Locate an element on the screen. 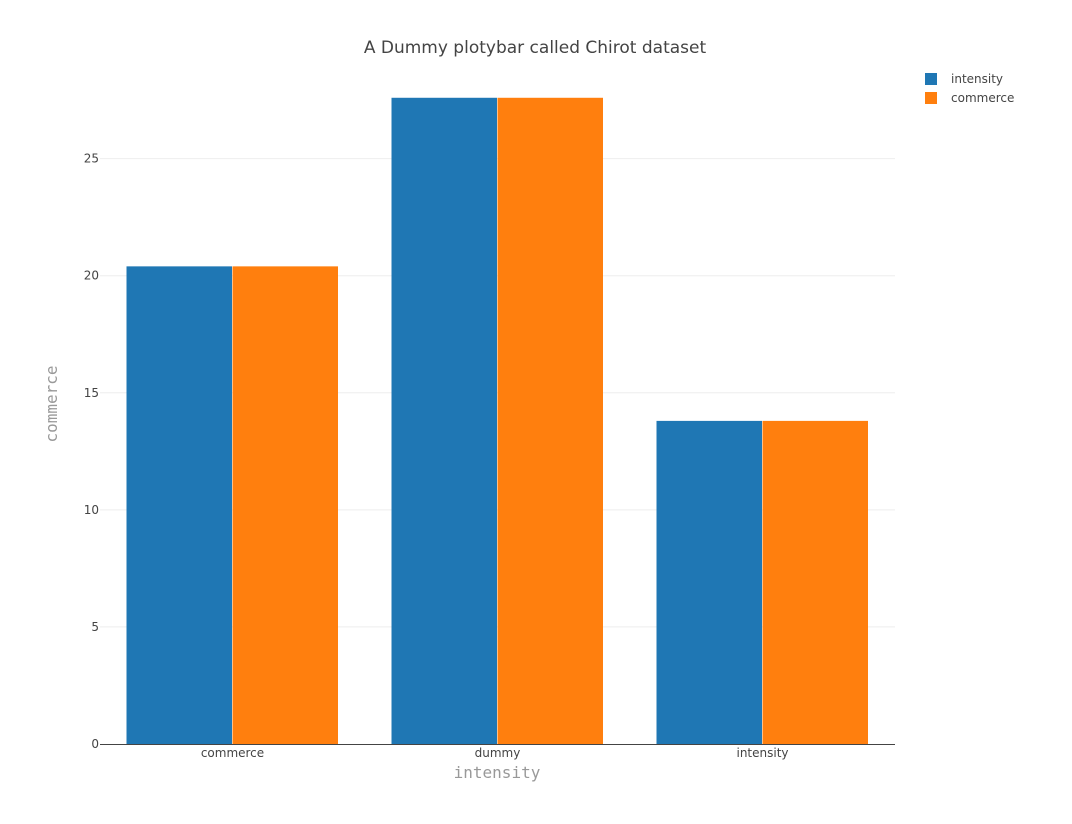  x-tick-label: dummy is located at coordinates (498, 753).